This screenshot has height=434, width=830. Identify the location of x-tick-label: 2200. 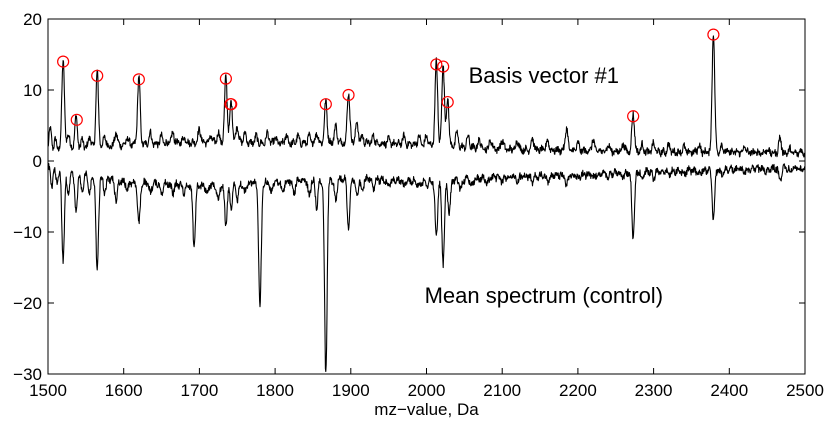
(578, 390).